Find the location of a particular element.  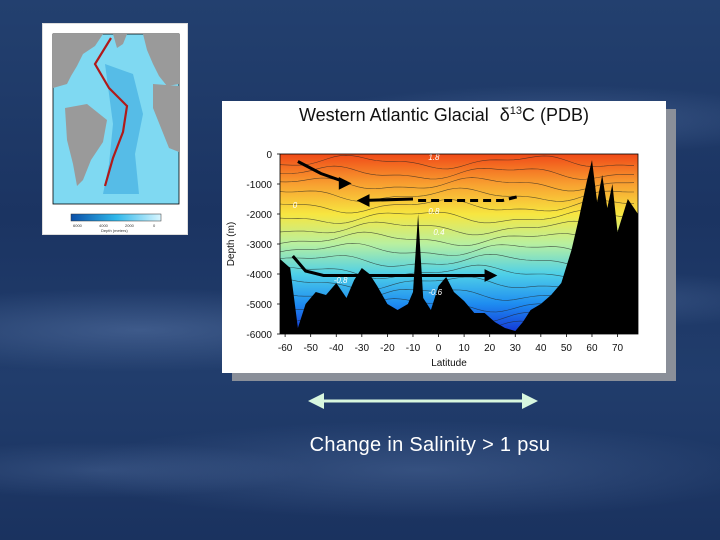

x-tick-label: -20 is located at coordinates (387, 348).